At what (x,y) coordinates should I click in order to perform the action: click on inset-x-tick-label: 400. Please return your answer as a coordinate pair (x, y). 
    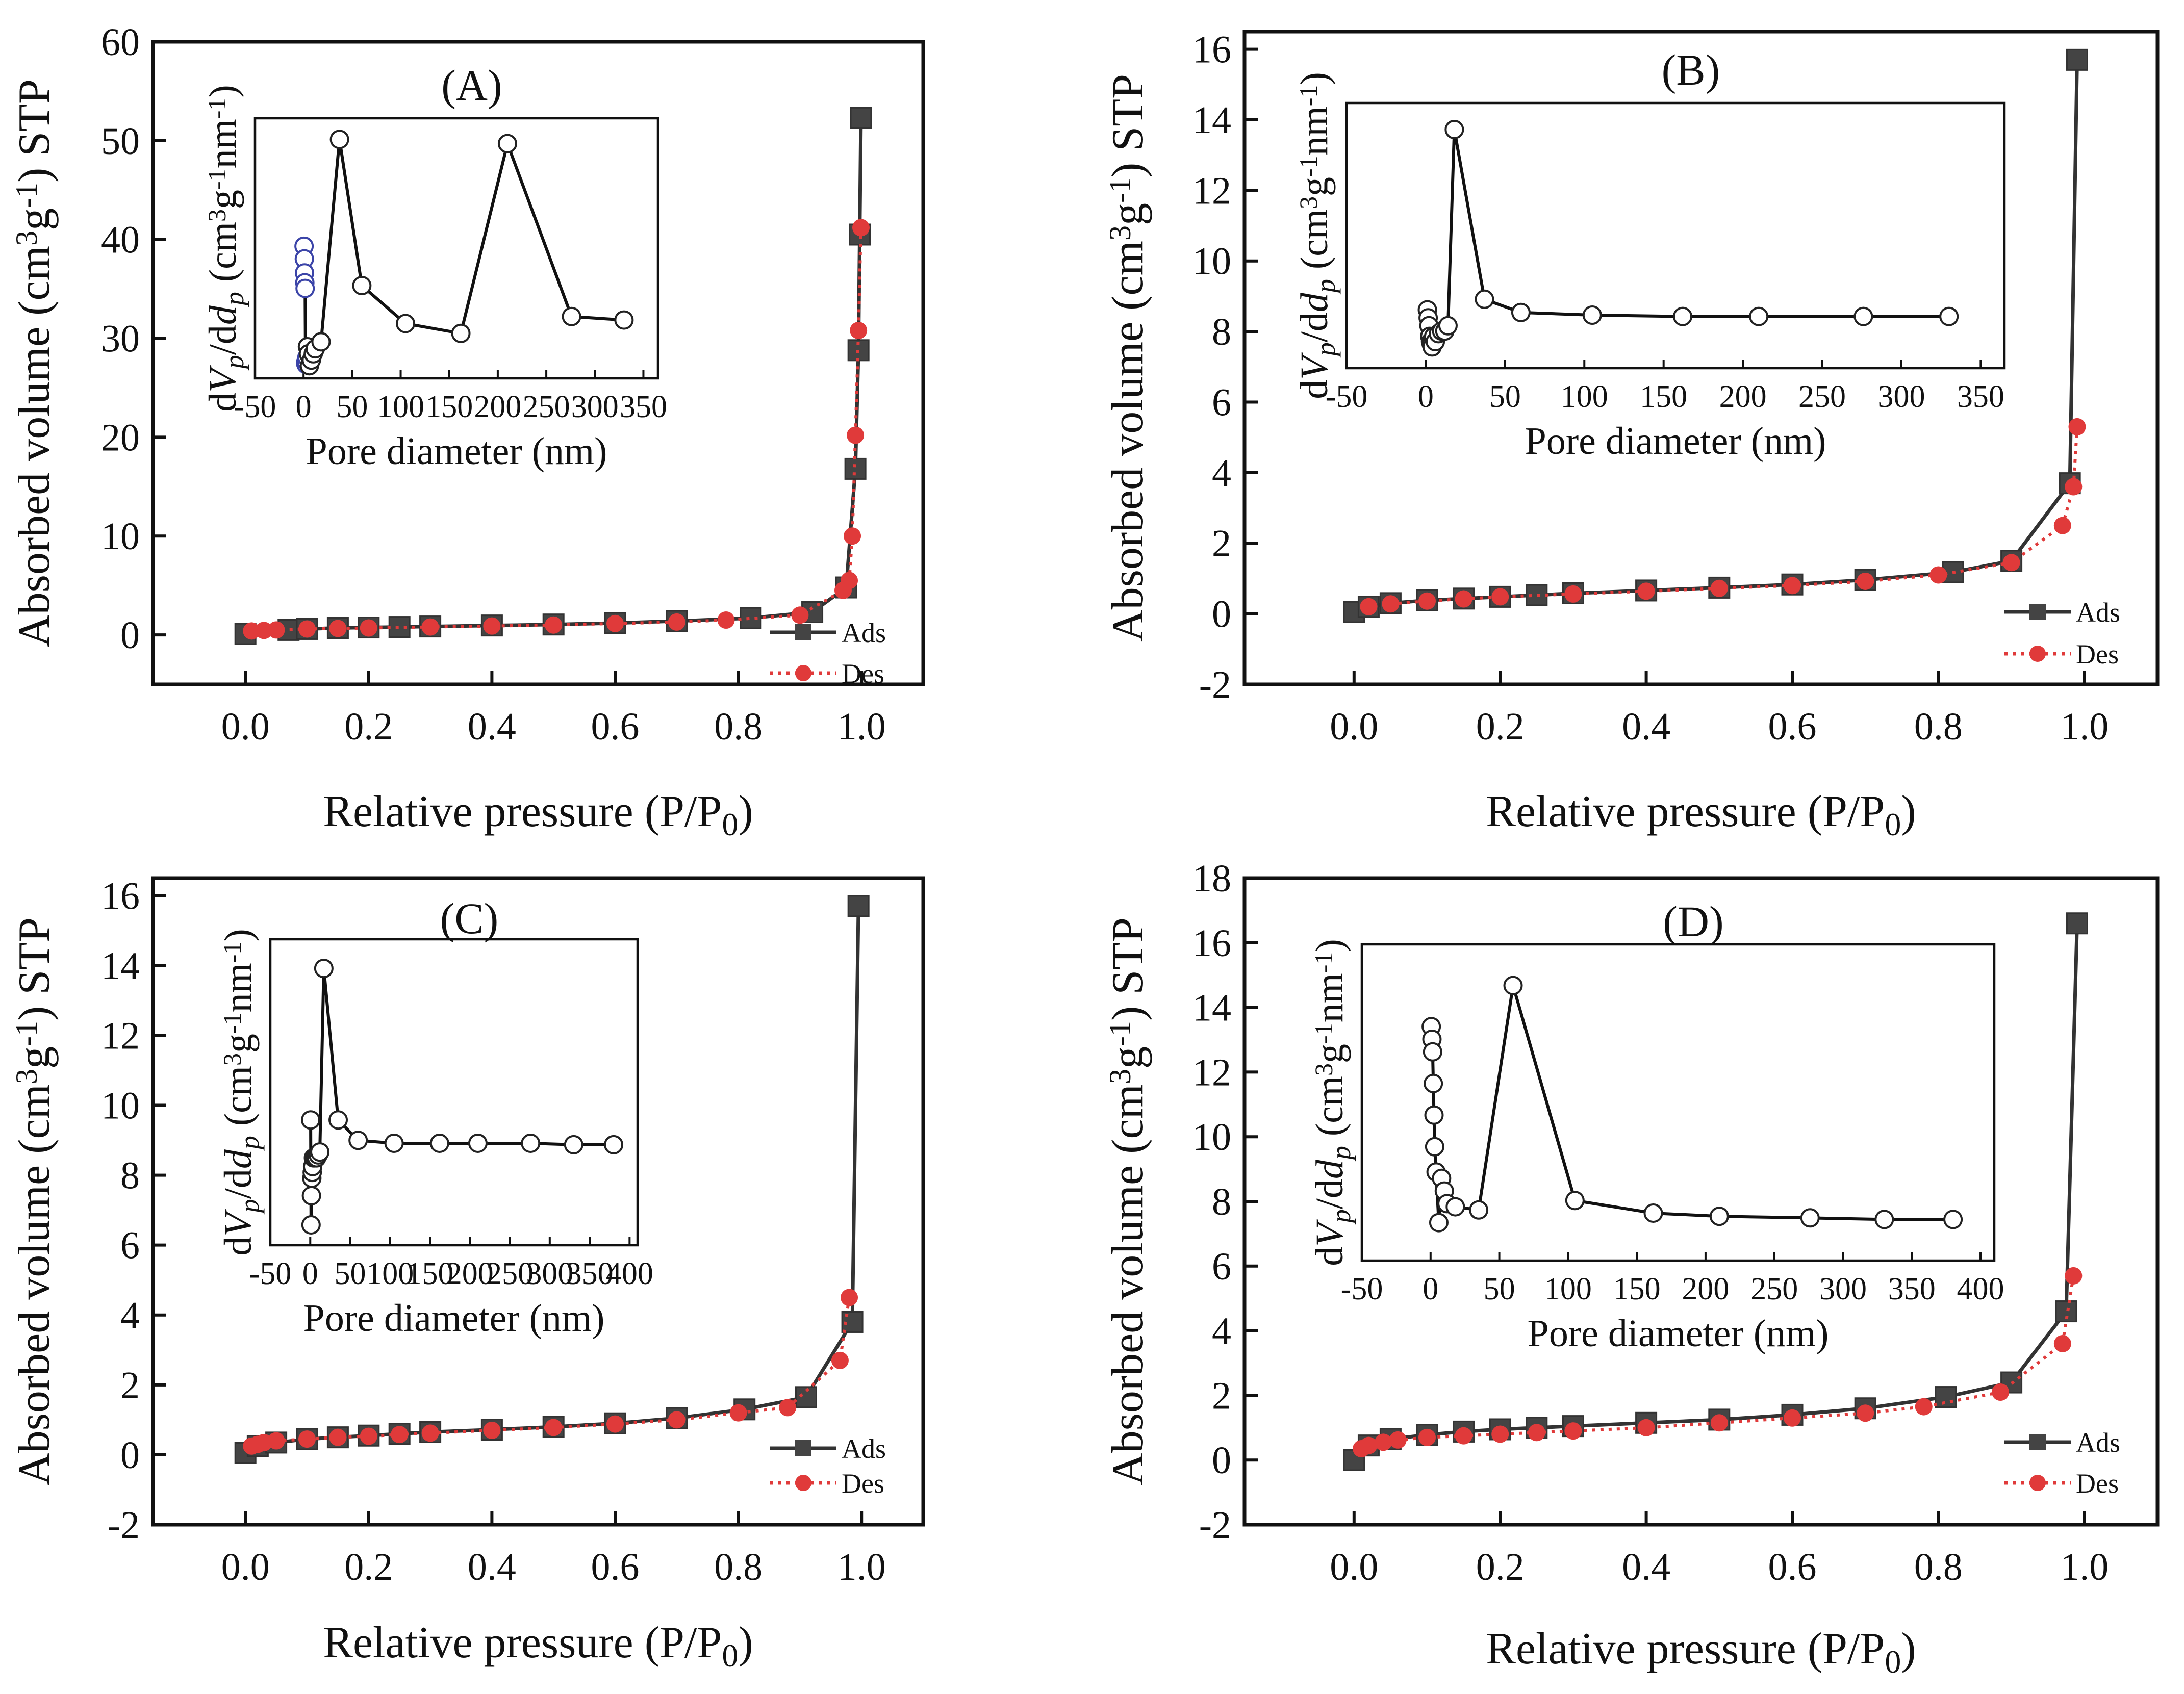
    Looking at the image, I should click on (629, 1274).